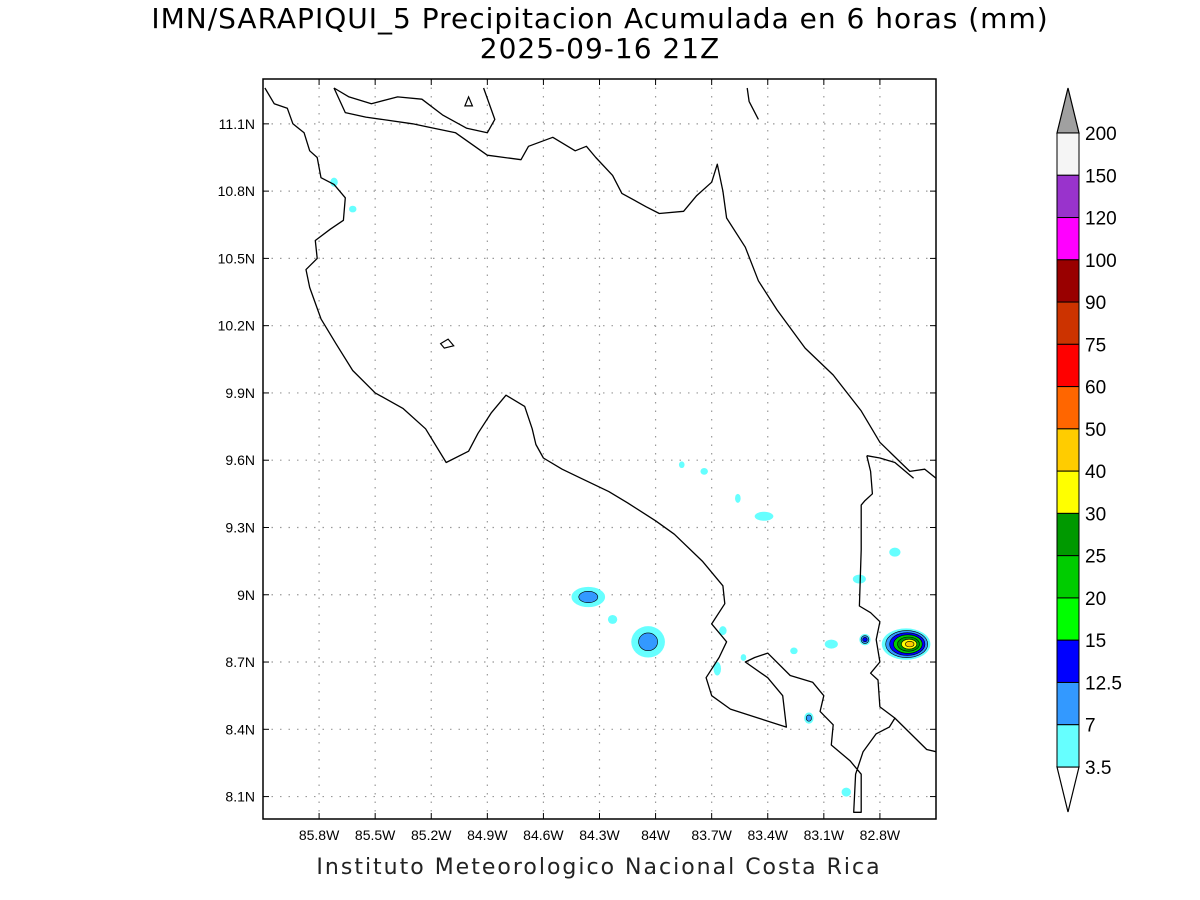 This screenshot has height=900, width=1200. Describe the element at coordinates (1095, 557) in the screenshot. I see `colorbar-level-label: 25` at that location.